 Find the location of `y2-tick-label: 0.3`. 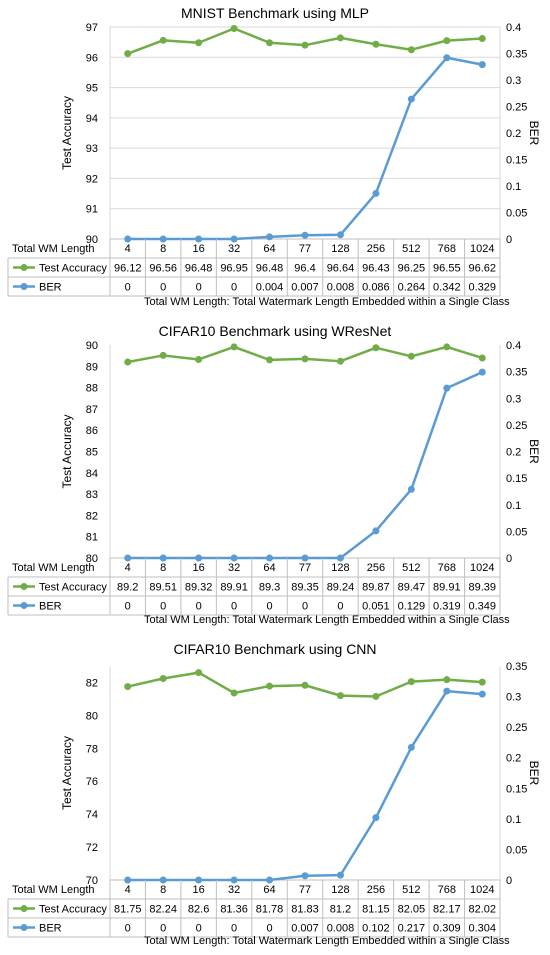

y2-tick-label: 0.3 is located at coordinates (513, 81).